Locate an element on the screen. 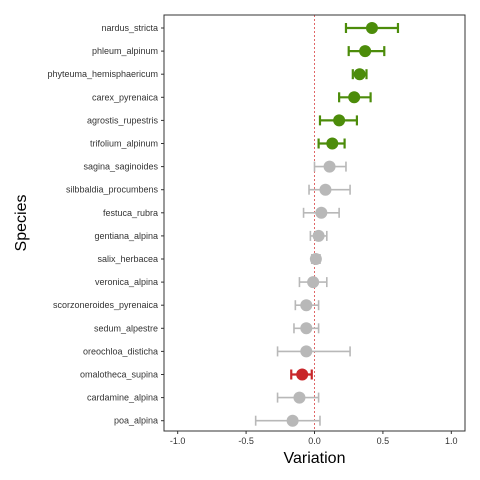  y-tick-label: poa_alpina is located at coordinates (136, 421).